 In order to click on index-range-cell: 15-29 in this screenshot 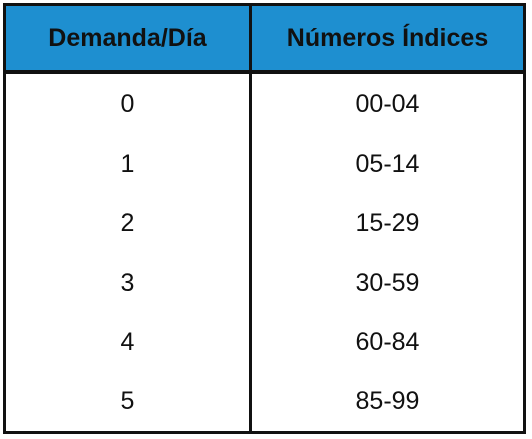, I will do `click(387, 223)`.